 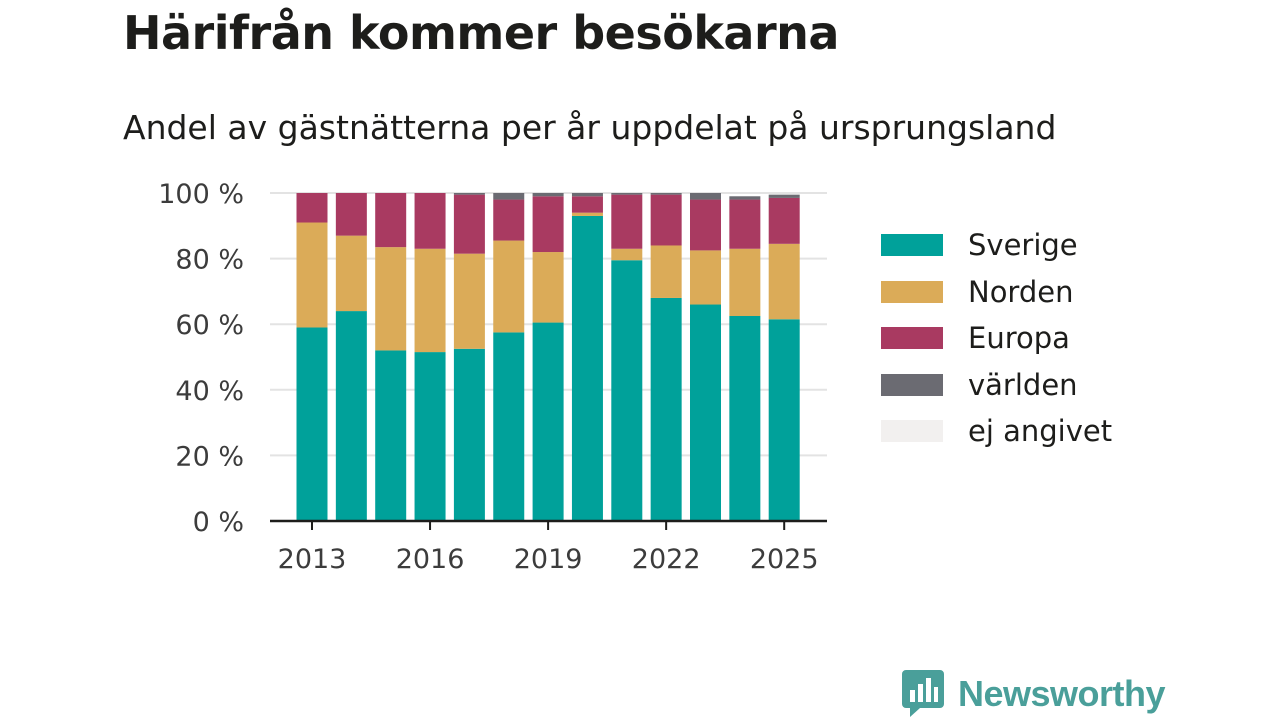 What do you see at coordinates (209, 391) in the screenshot?
I see `y-tick-label: 40 %` at bounding box center [209, 391].